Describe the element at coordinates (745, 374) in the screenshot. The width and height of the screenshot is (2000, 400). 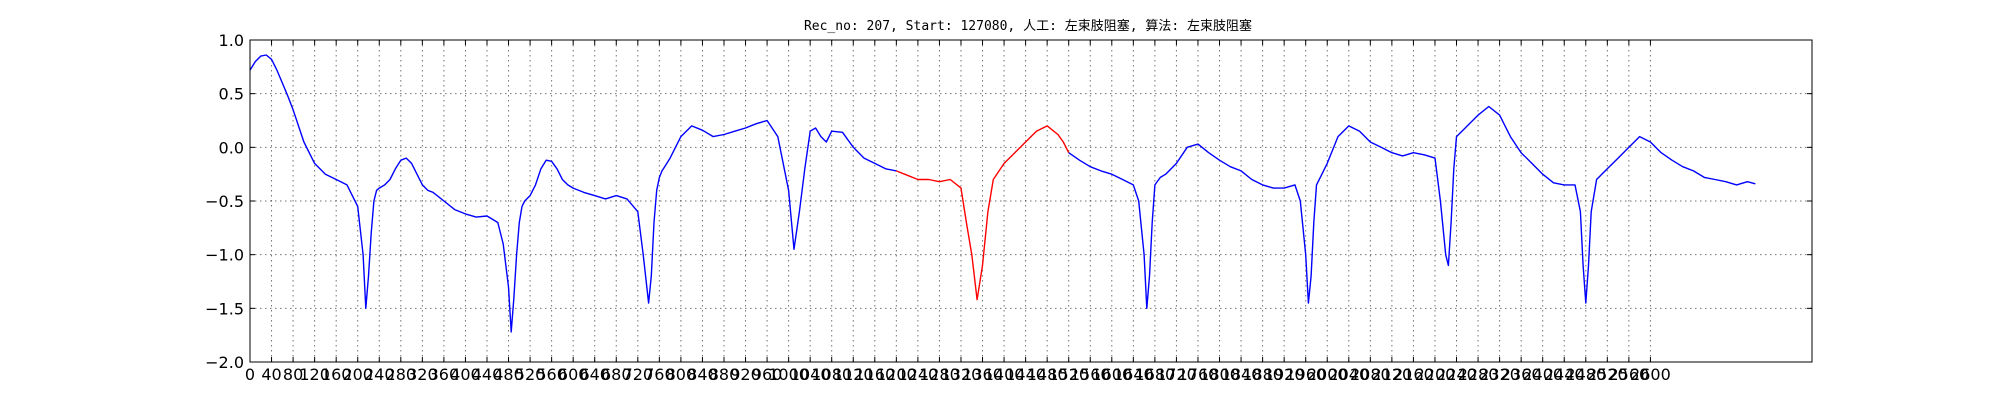
I see `x-tick-label: 920` at that location.